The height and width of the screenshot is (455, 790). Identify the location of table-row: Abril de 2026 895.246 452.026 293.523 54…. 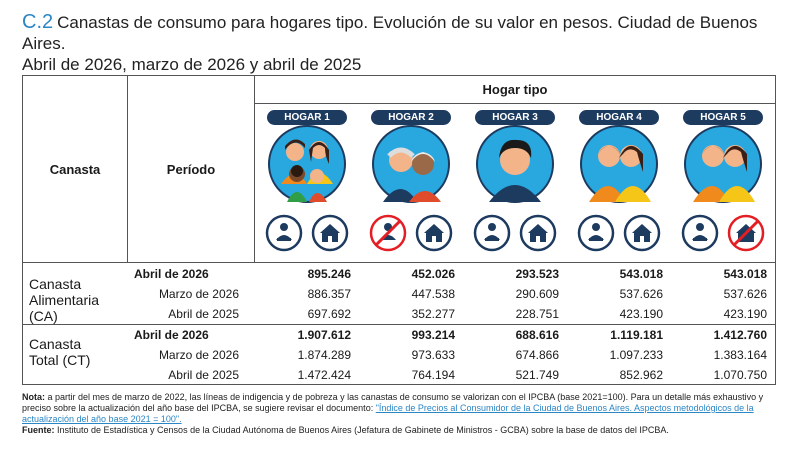
(450, 274).